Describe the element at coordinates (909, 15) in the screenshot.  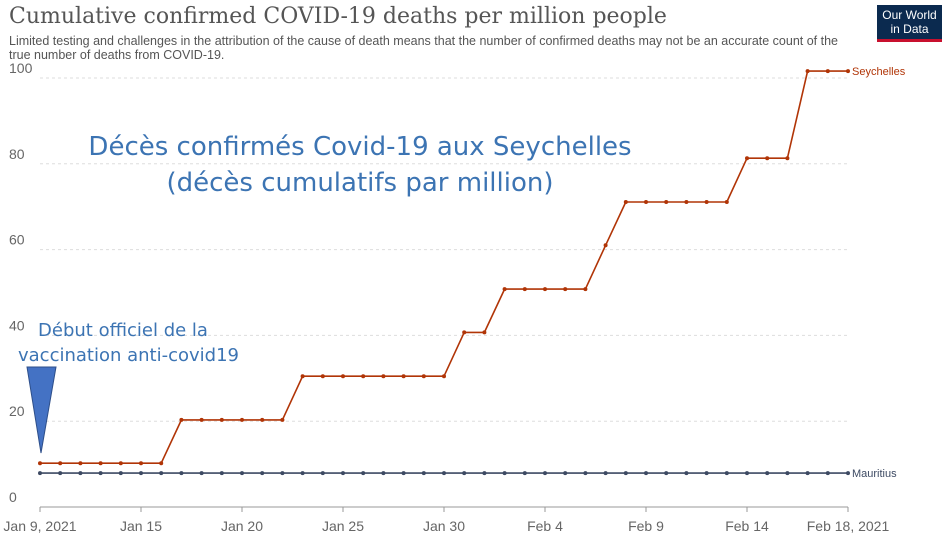
I see `logo-line-1: Our World` at that location.